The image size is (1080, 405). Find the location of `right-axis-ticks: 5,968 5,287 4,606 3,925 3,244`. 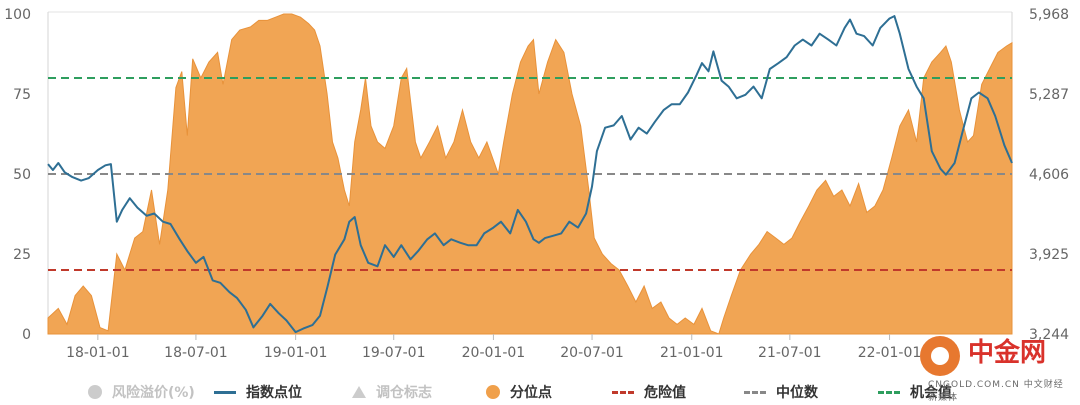

right-axis-ticks: 5,968 5,287 4,606 3,925 3,244 is located at coordinates (1049, 175).